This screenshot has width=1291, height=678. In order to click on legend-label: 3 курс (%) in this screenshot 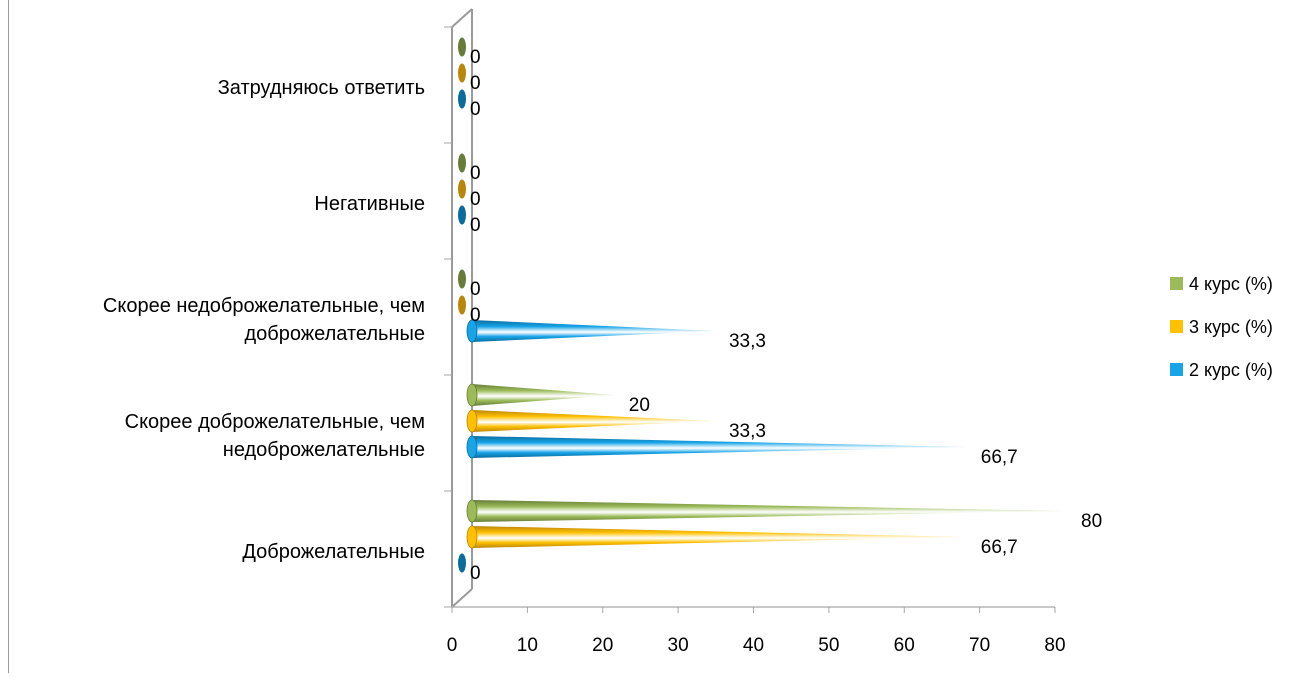, I will do `click(1231, 327)`.